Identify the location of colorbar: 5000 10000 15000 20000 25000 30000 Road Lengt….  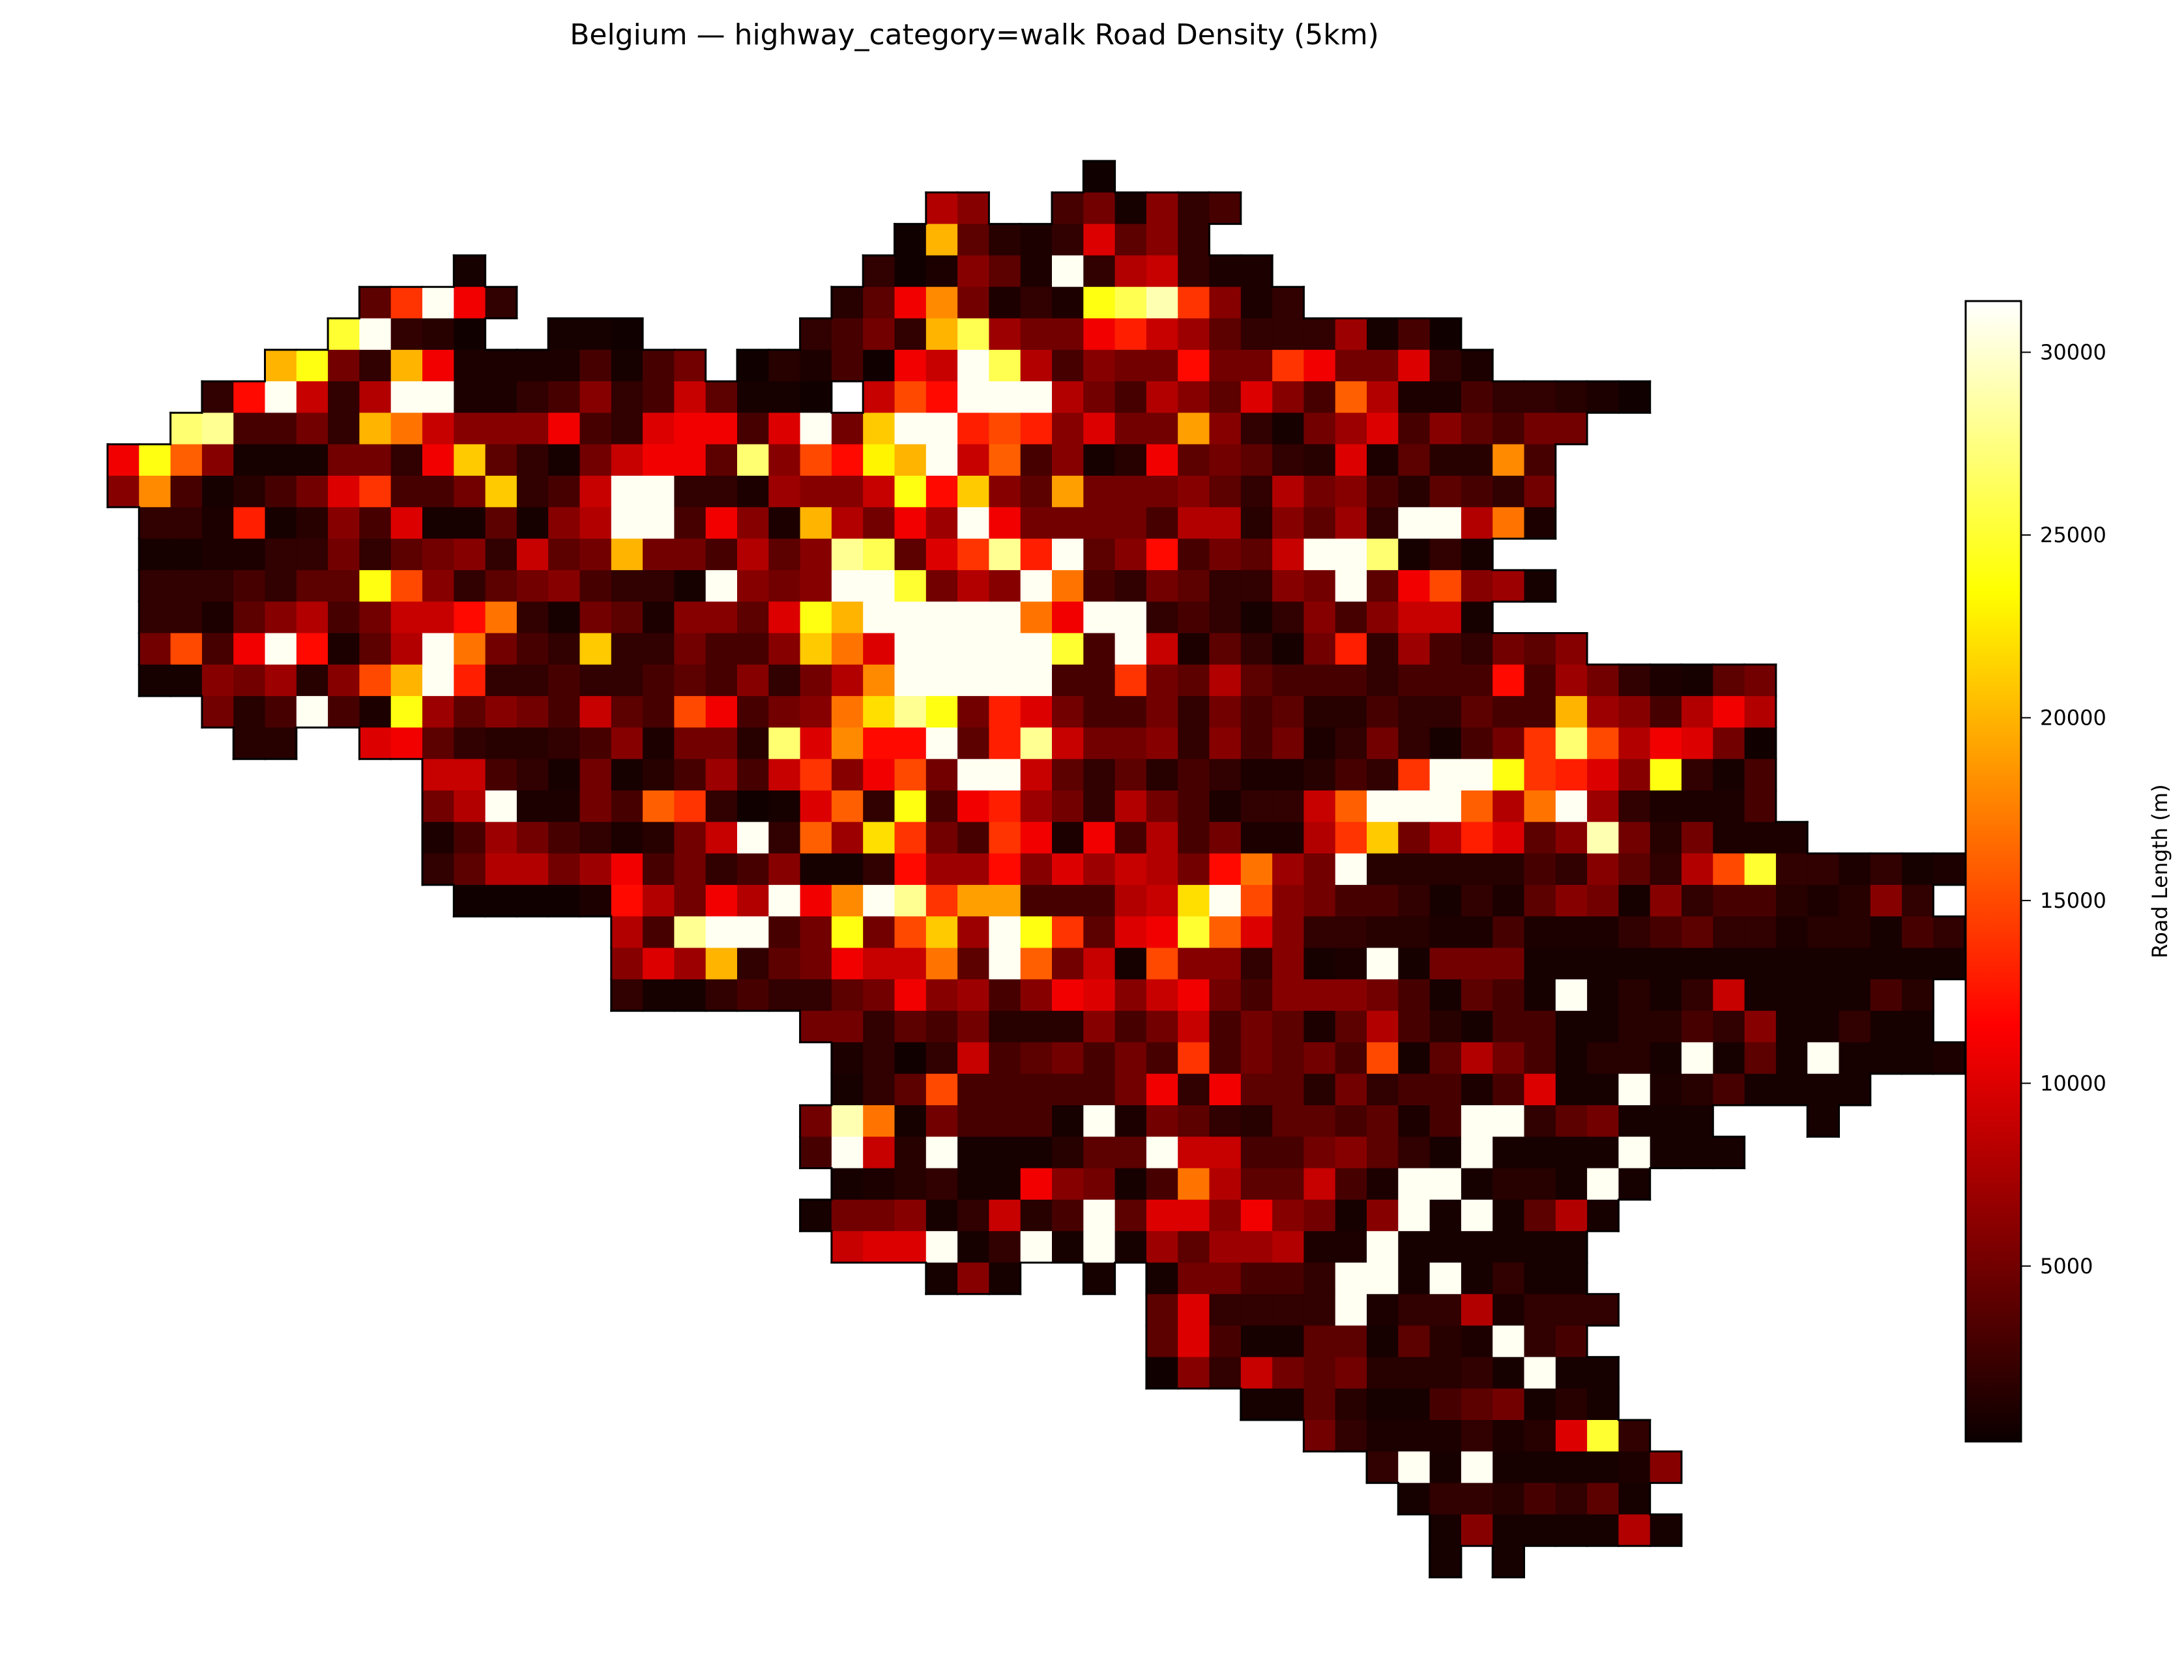
(2068, 871).